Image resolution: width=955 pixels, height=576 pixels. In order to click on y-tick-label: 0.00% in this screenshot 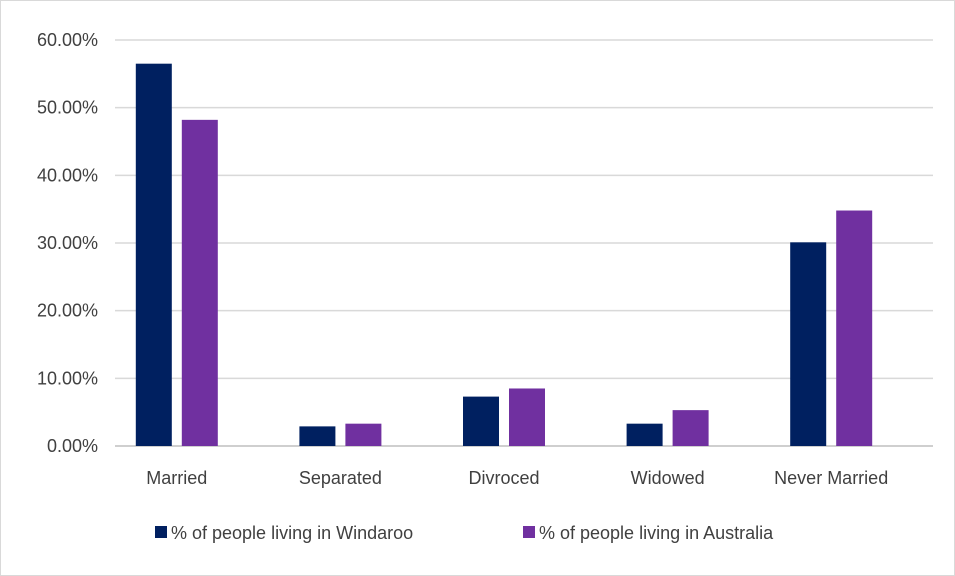, I will do `click(72, 446)`.